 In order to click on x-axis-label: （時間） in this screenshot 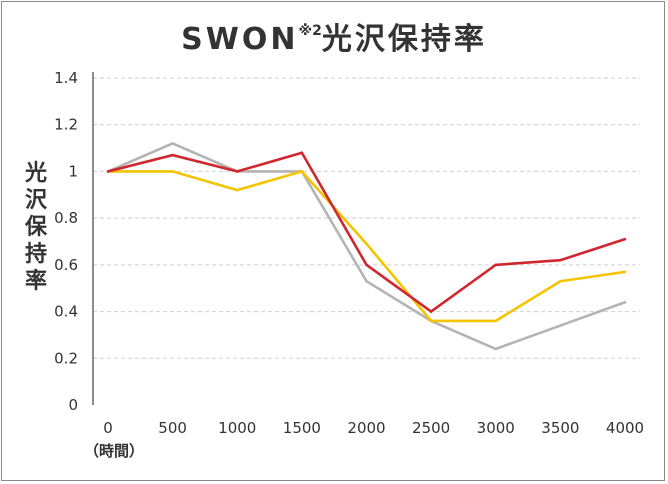, I will do `click(114, 451)`.